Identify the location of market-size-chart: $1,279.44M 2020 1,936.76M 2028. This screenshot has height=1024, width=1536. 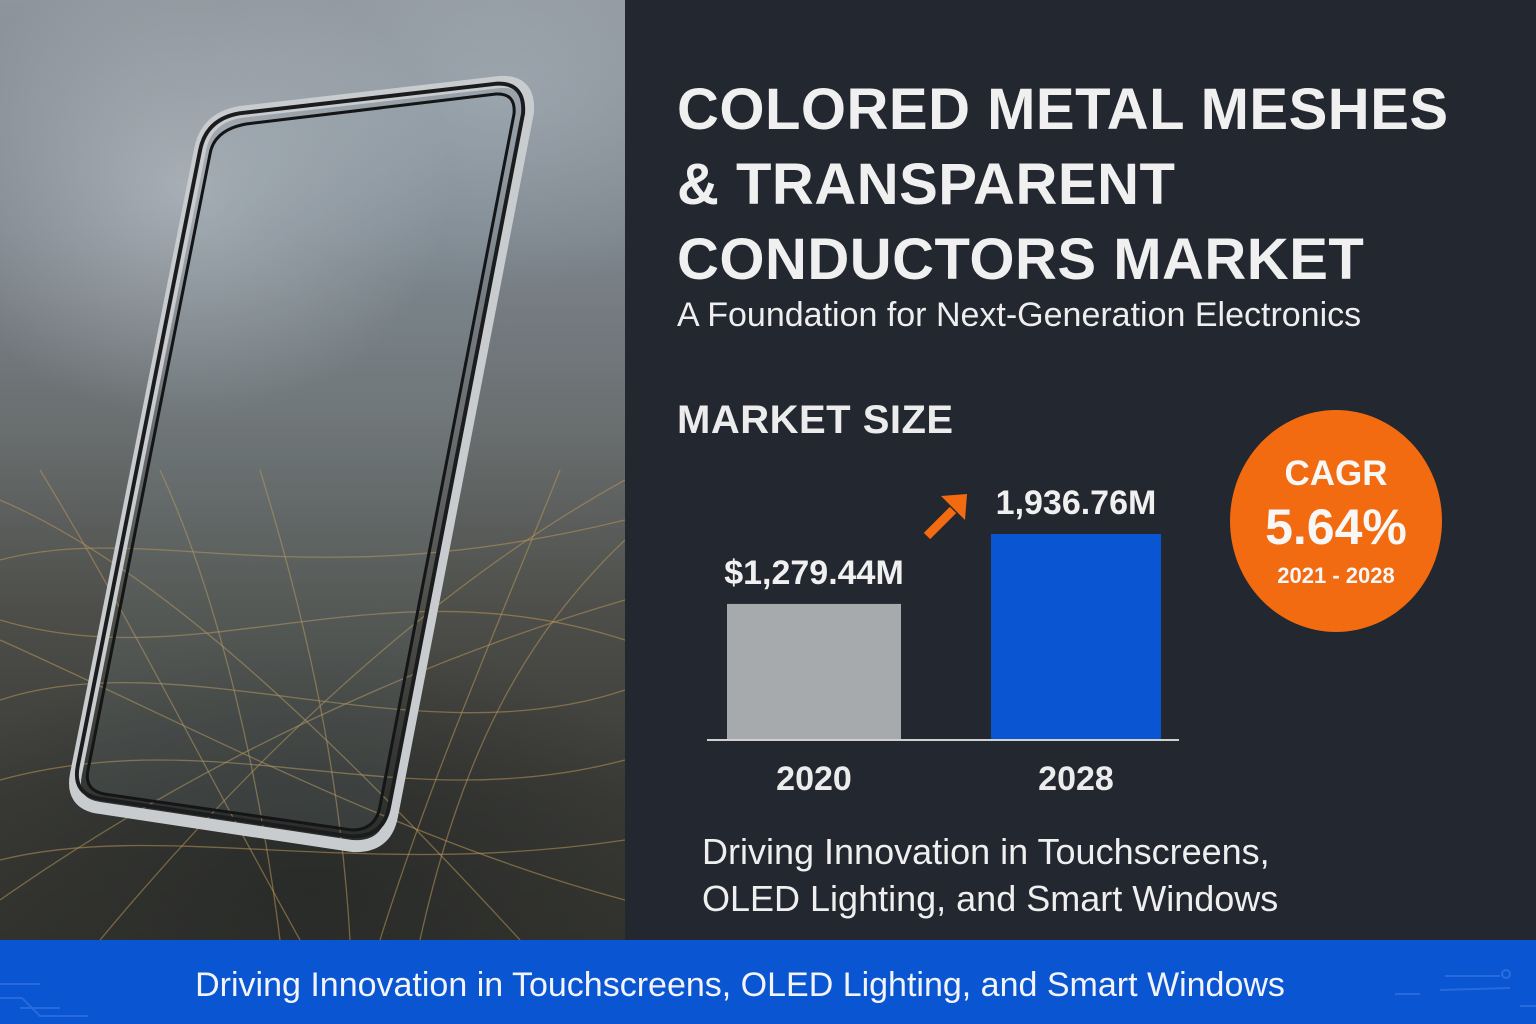
(945, 640).